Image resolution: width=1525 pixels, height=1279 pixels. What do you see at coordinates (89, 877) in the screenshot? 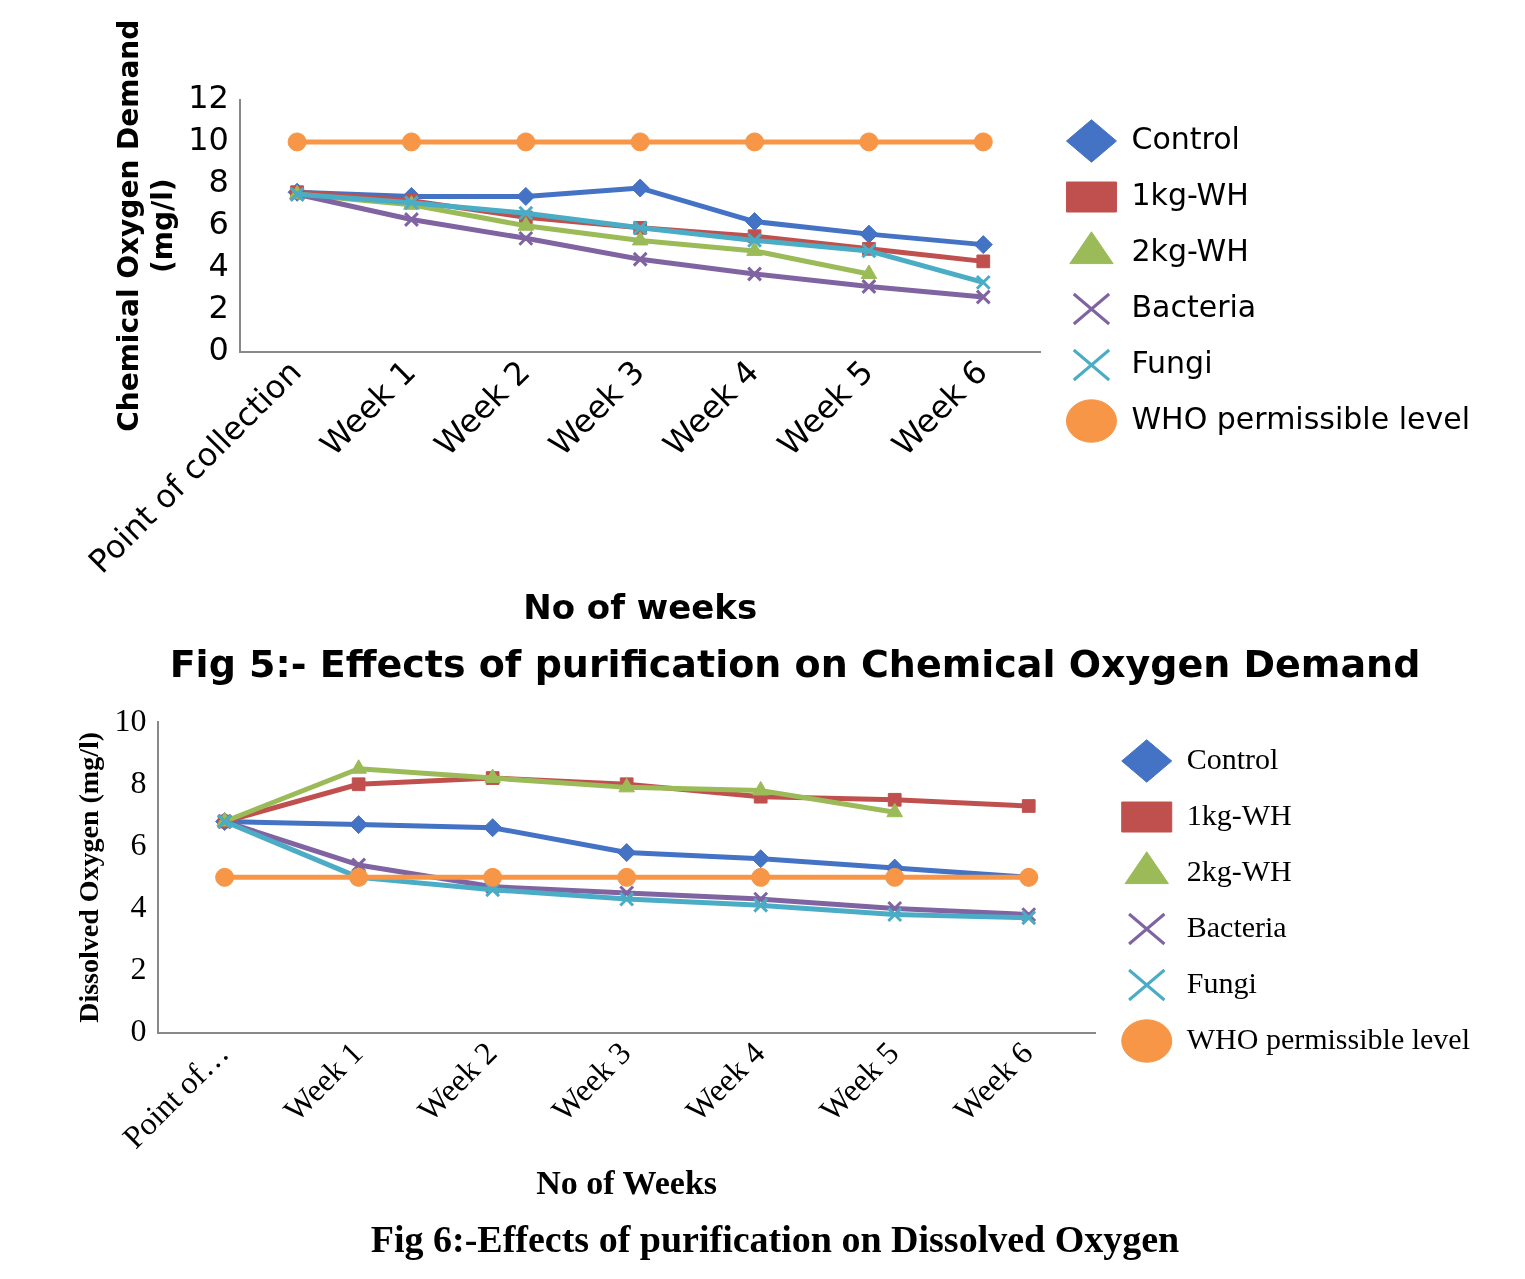
I see `y-axis-title: Dissolved Oxygen (mg/l)` at bounding box center [89, 877].